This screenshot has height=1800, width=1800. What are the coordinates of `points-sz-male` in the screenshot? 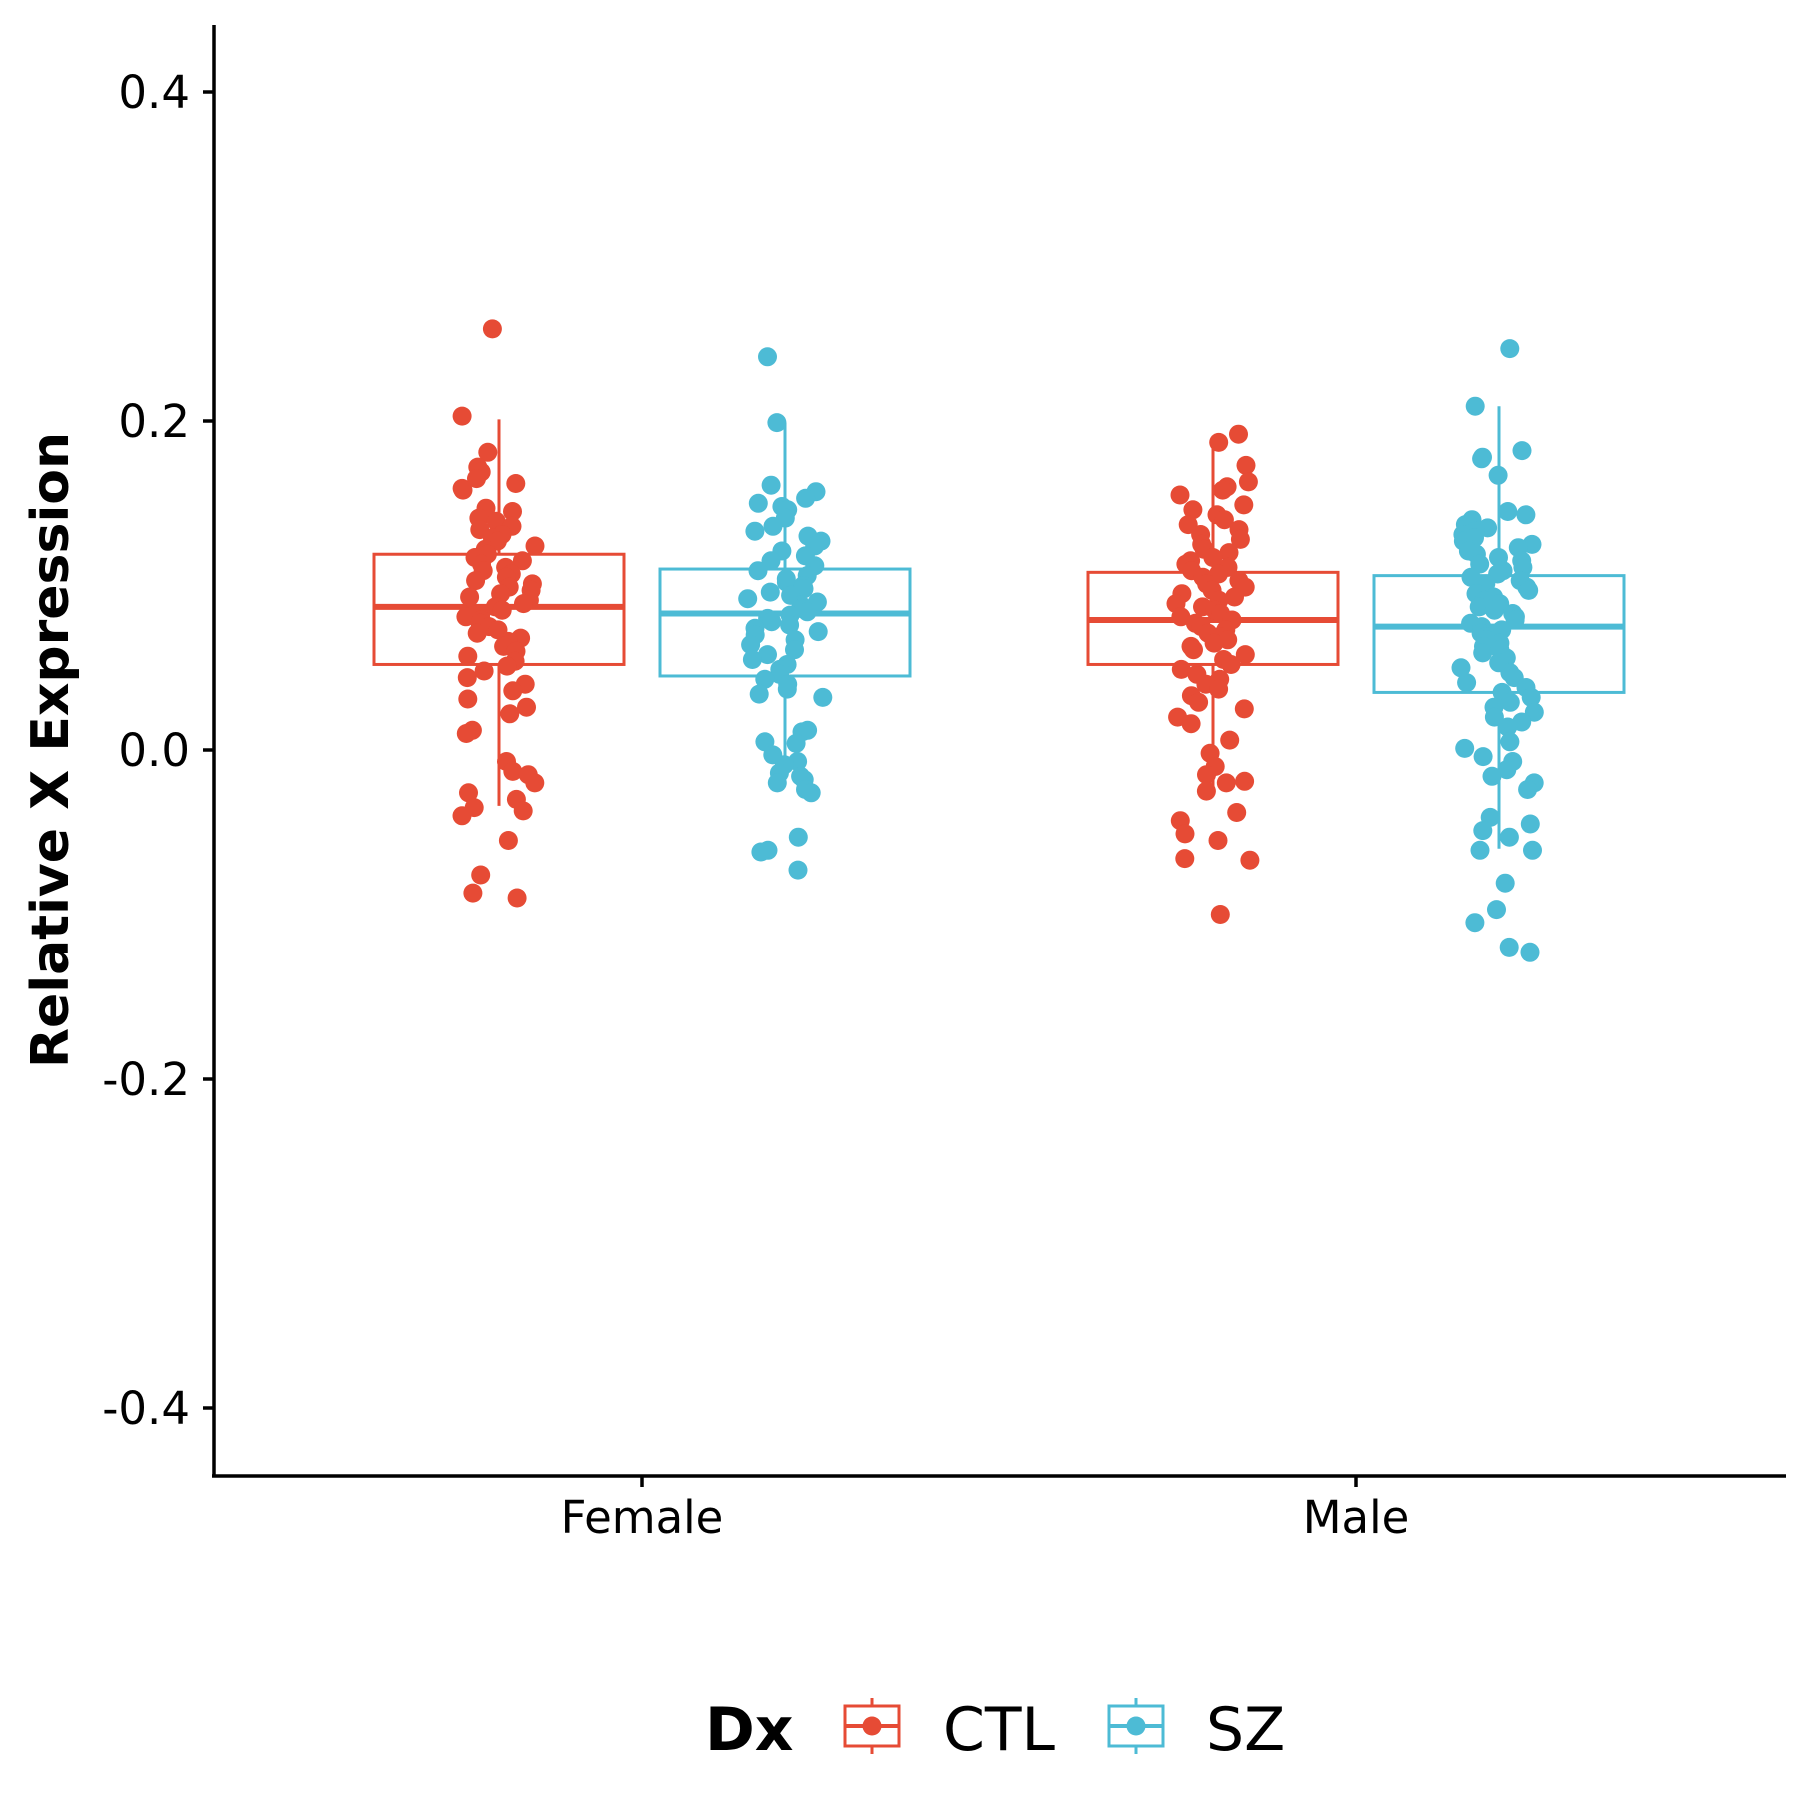 It's located at (1497, 650).